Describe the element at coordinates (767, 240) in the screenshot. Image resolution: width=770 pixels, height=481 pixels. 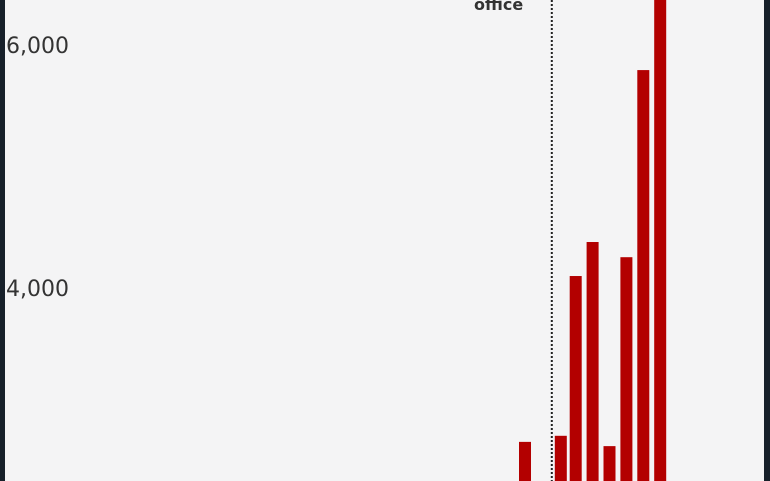
I see `frame-right-border` at that location.